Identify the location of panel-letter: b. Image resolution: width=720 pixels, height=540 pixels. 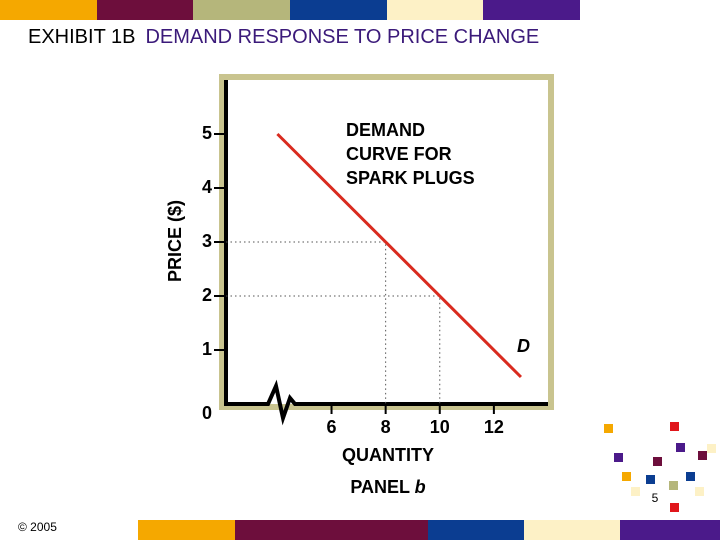
(420, 487).